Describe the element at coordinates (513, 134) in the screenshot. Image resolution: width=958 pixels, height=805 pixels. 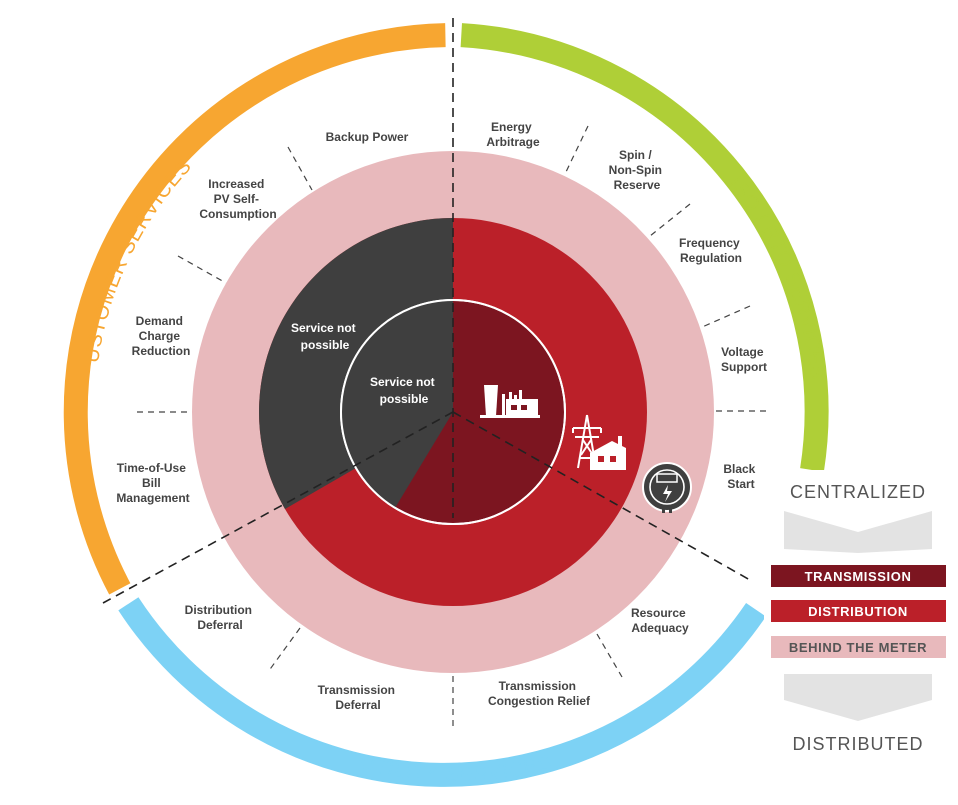
I see `service-energy-arbitrage: Energy Arbitrage` at that location.